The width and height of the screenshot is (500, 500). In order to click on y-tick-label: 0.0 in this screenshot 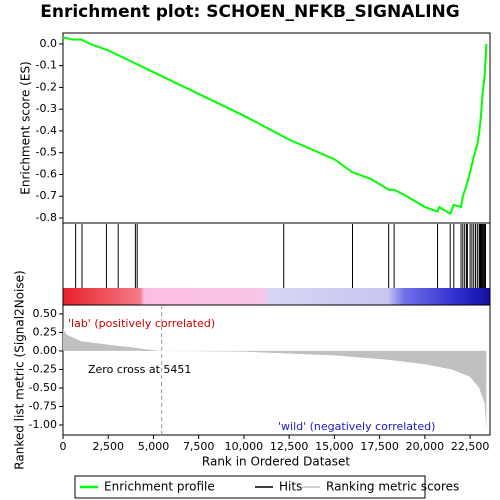, I will do `click(49, 43)`.